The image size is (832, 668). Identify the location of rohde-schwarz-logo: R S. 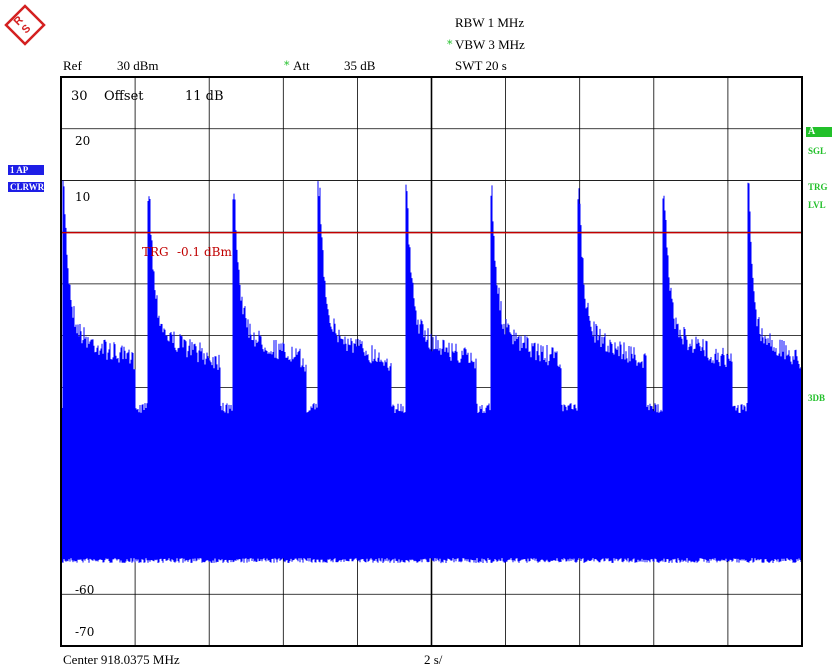
(25, 25).